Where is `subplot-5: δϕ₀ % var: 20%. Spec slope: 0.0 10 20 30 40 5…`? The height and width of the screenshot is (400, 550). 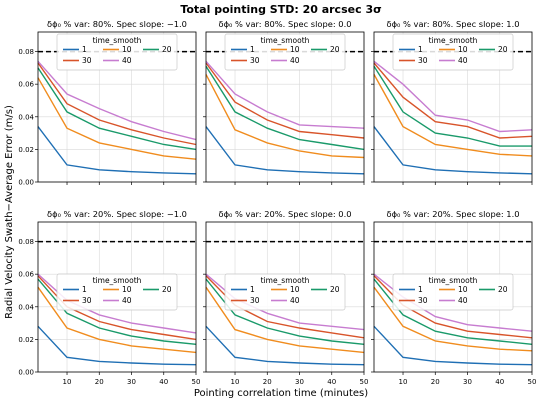 subplot-5: δϕ₀ % var: 20%. Spec slope: 0.0 10 20 30 40 5… is located at coordinates (285, 297).